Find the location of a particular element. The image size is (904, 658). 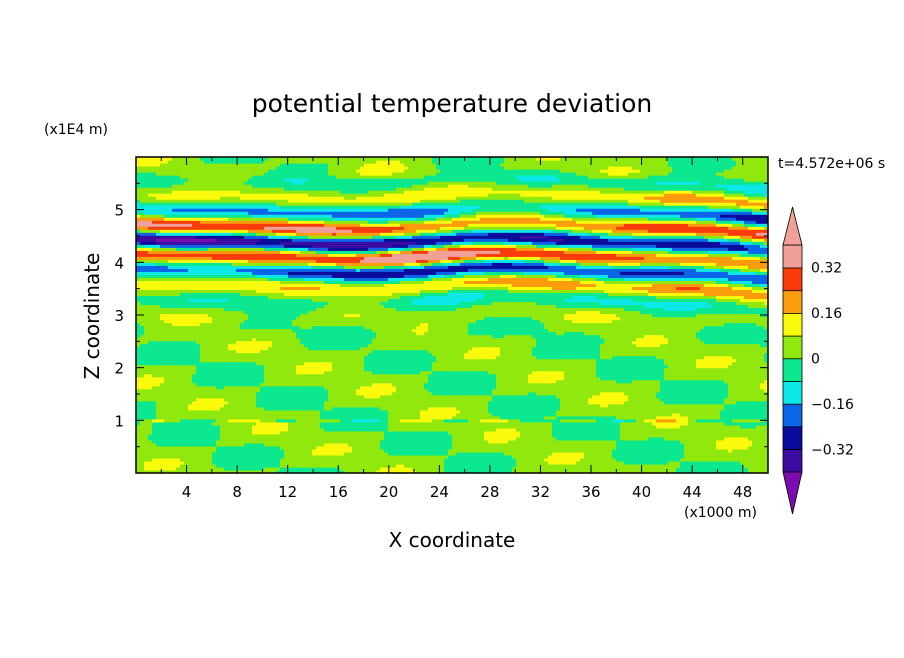

x-tick-label: 12 is located at coordinates (287, 492).